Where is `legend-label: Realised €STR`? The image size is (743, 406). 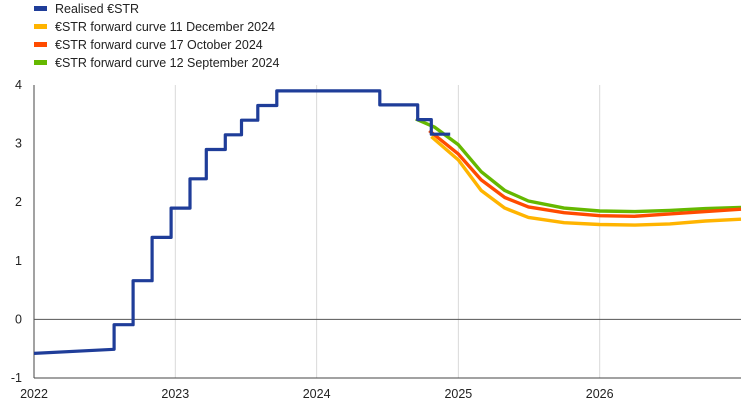 legend-label: Realised €STR is located at coordinates (97, 9).